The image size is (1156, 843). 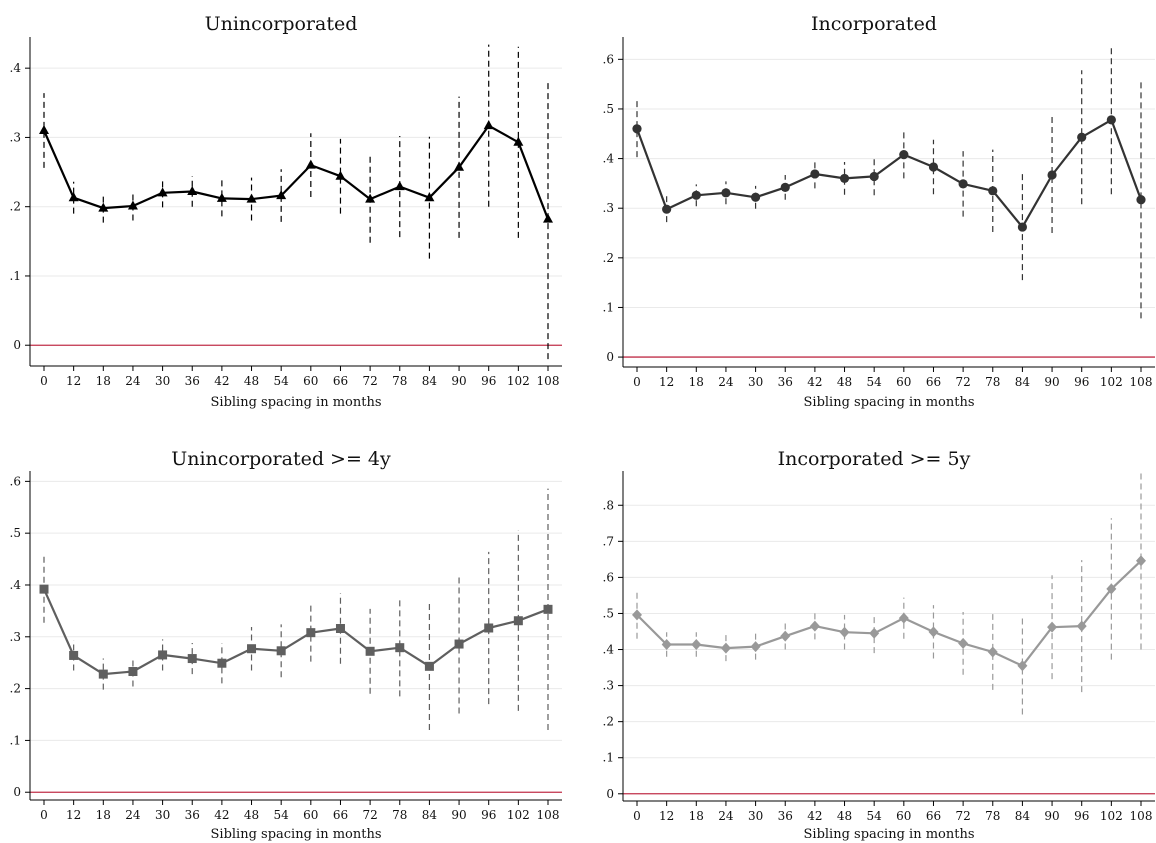 I want to click on x-tick-label: 36, so click(x=192, y=381).